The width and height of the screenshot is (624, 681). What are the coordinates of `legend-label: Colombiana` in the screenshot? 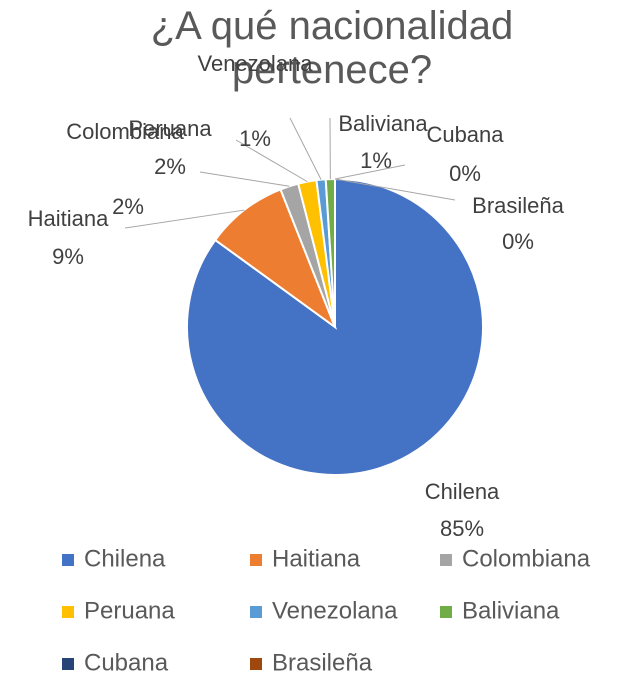 It's located at (526, 558).